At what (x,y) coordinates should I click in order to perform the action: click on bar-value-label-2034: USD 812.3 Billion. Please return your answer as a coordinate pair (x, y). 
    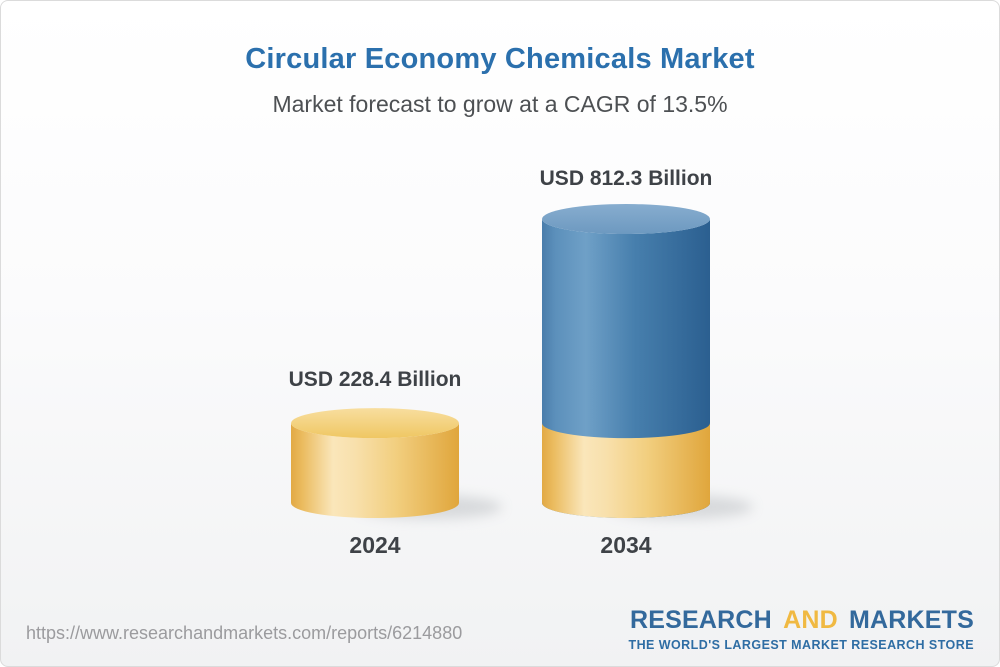
    Looking at the image, I should click on (626, 178).